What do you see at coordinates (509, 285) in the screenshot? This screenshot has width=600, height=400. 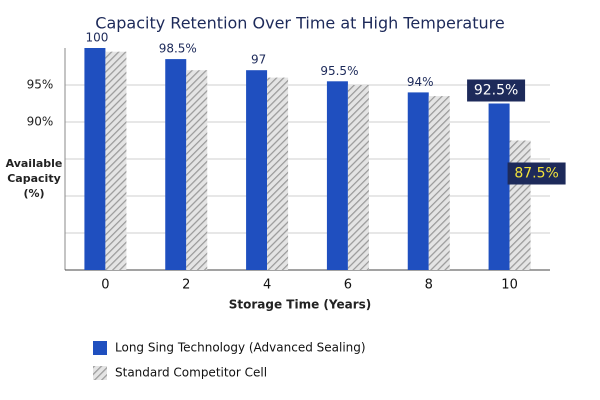 I see `x-tick-label: 10` at bounding box center [509, 285].